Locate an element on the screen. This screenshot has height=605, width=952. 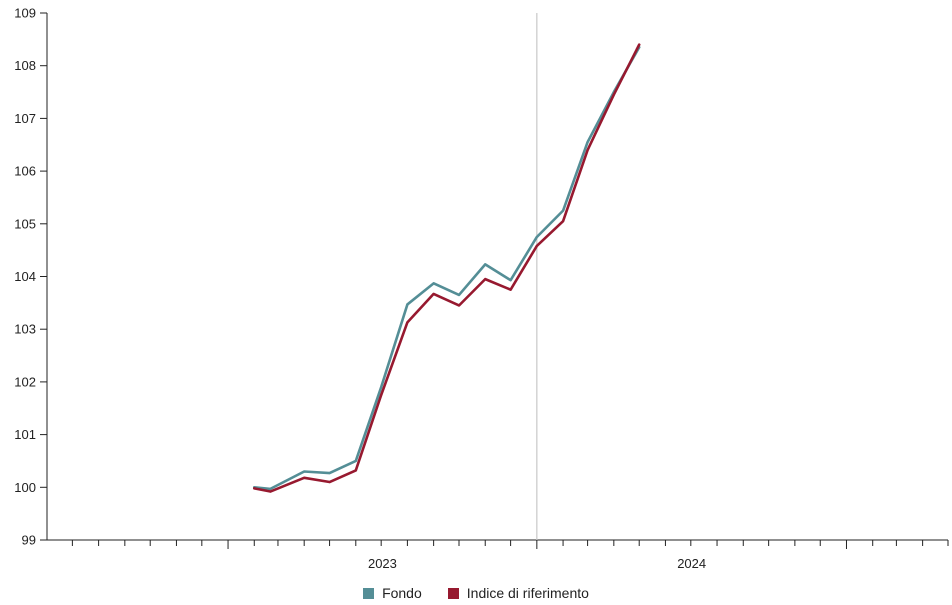
y-tick-label: 103 is located at coordinates (25, 329).